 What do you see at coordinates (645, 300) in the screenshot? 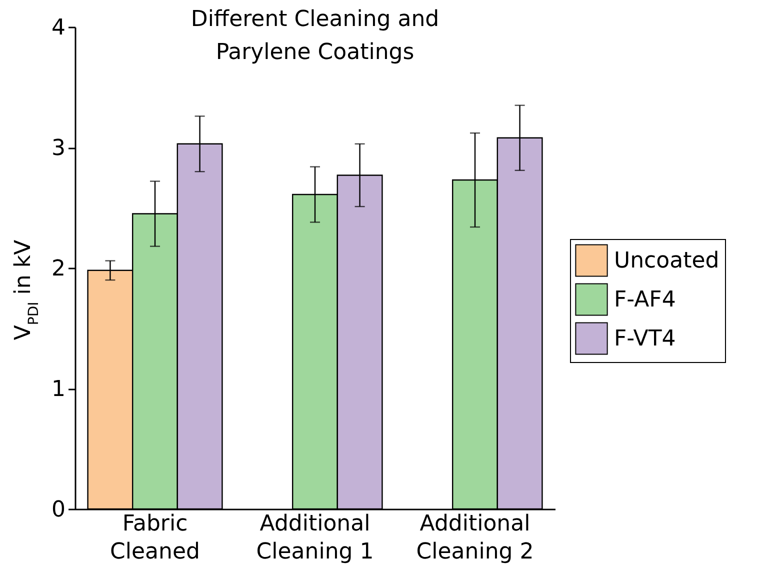
I see `legend-label: F-AF4` at bounding box center [645, 300].